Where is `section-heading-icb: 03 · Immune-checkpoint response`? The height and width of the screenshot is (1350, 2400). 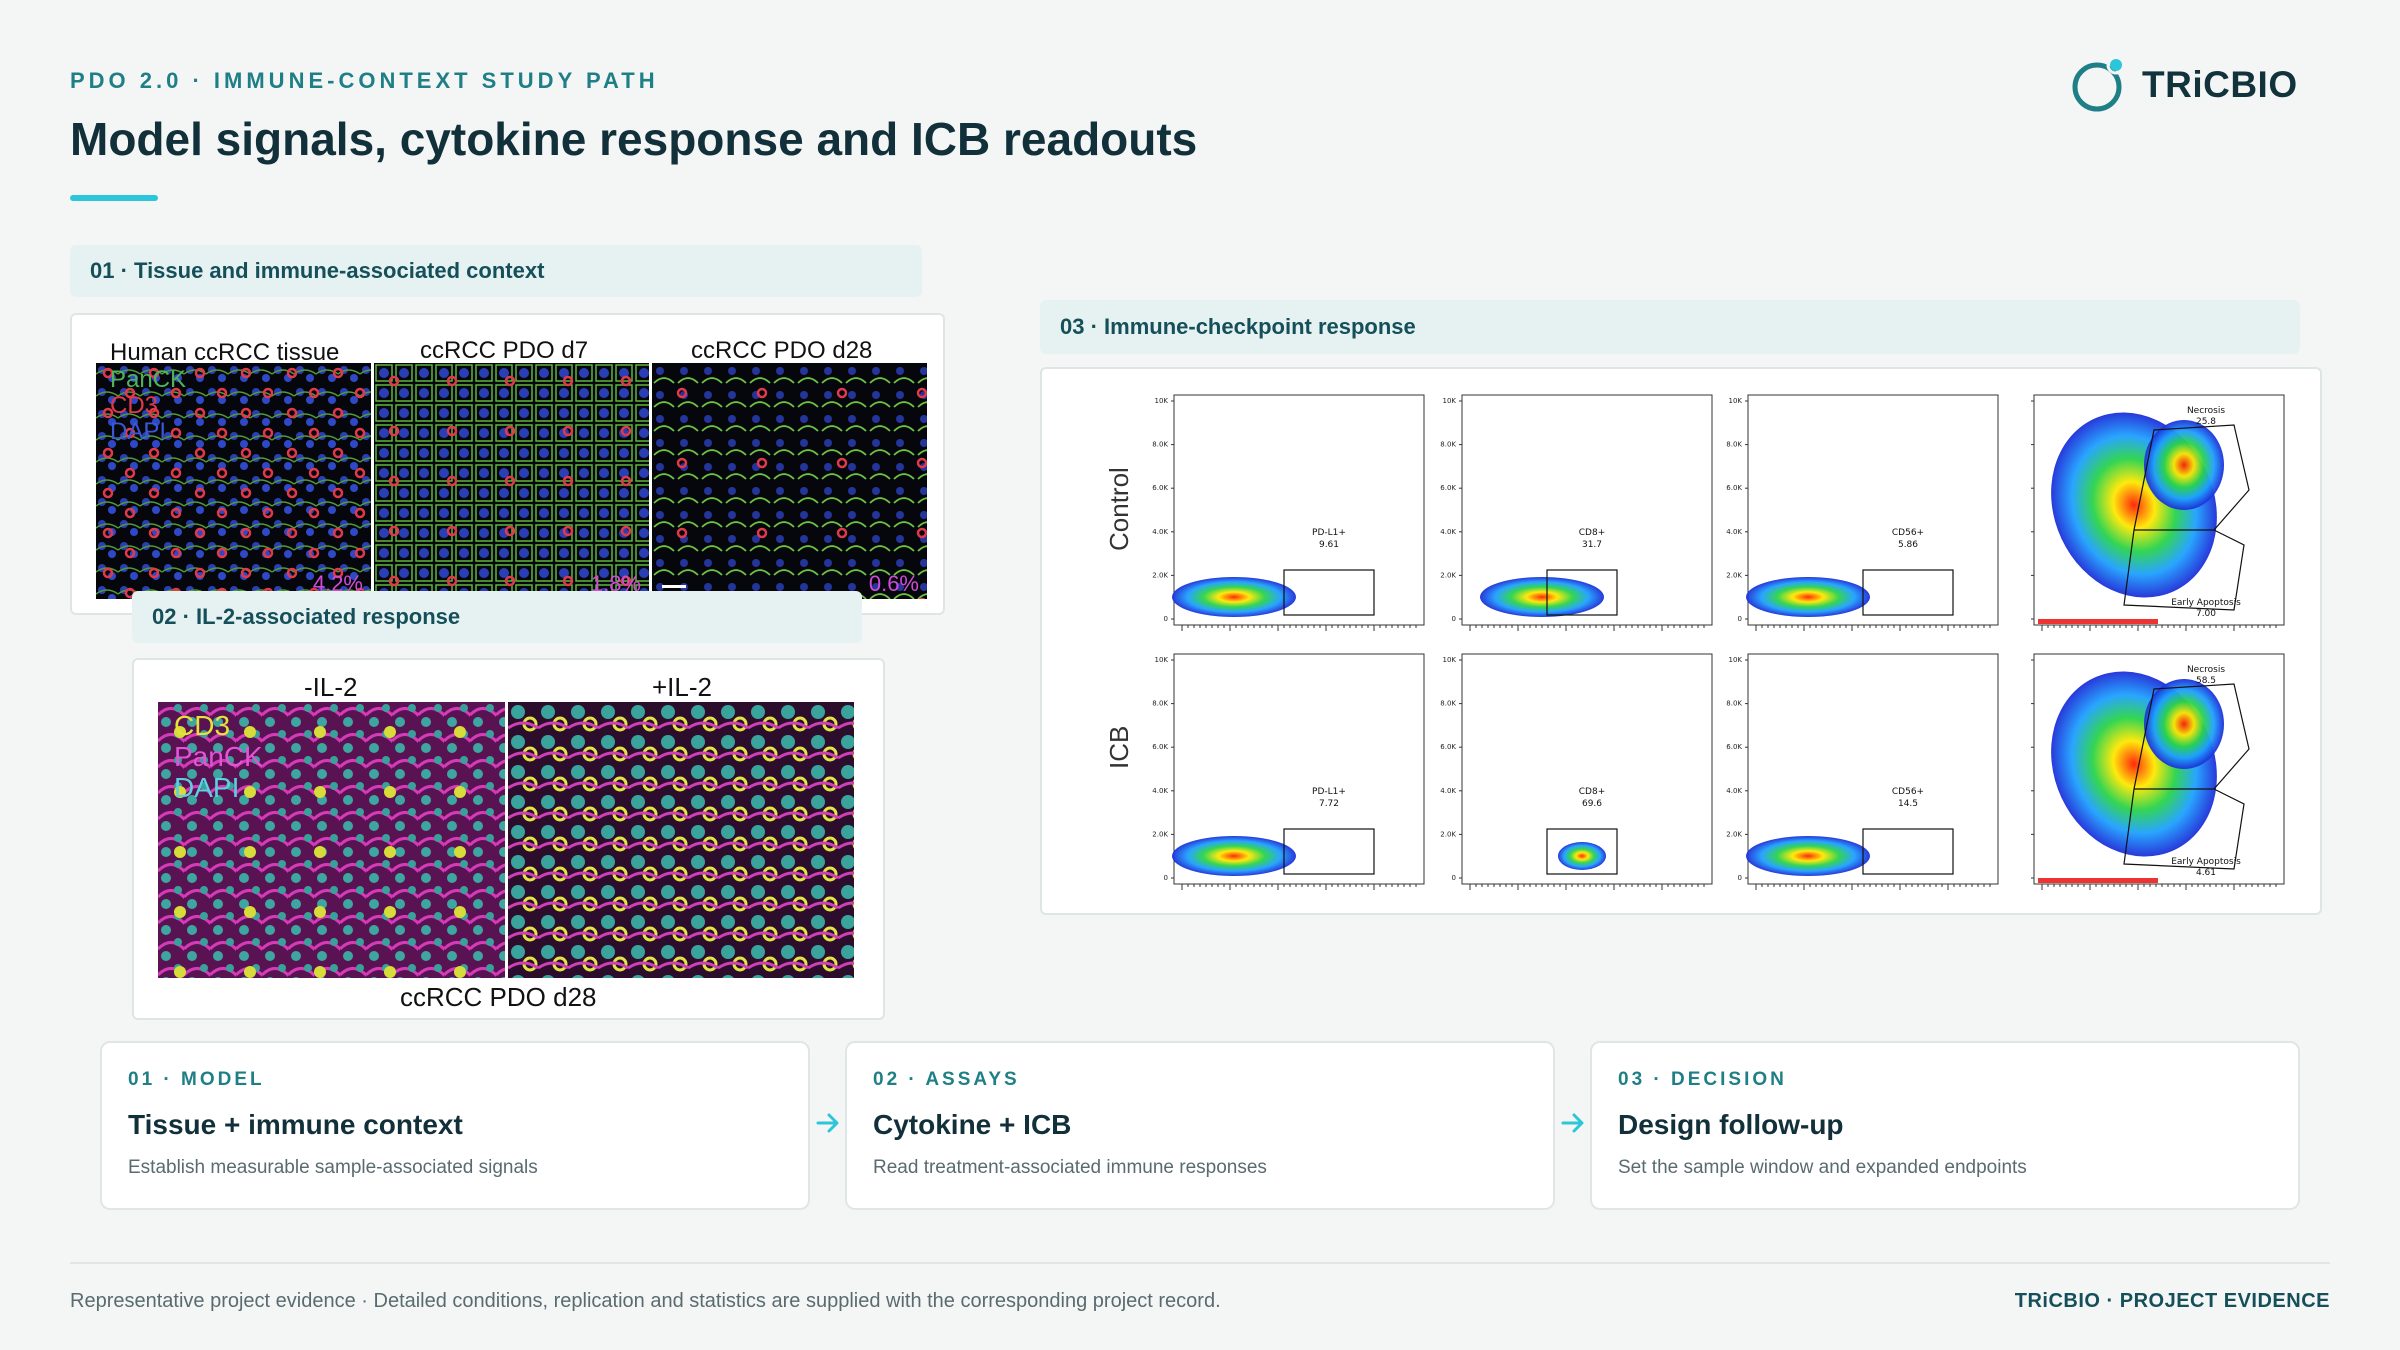
section-heading-icb: 03 · Immune-checkpoint response is located at coordinates (1670, 327).